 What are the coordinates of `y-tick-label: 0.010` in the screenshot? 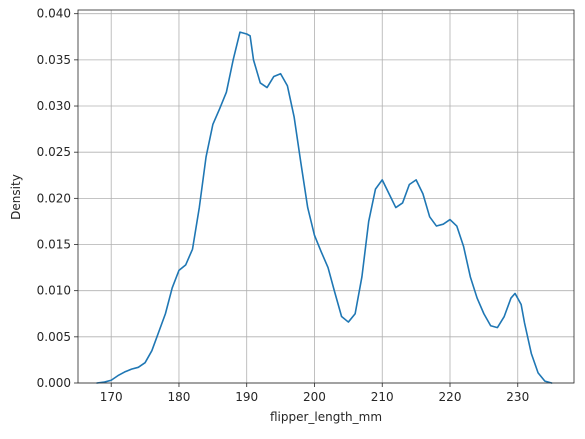 It's located at (54, 291).